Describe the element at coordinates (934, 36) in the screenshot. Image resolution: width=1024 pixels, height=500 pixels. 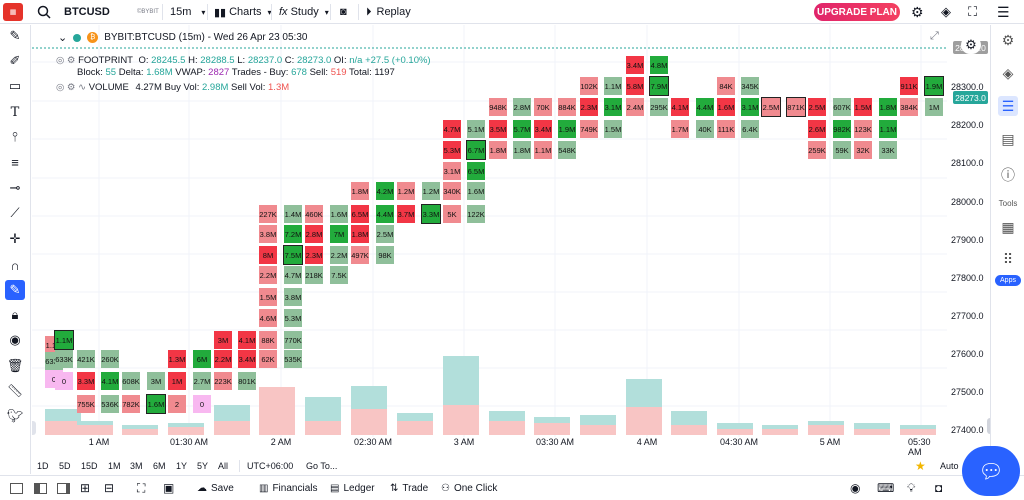
I see `expand-icon: ⤢` at that location.